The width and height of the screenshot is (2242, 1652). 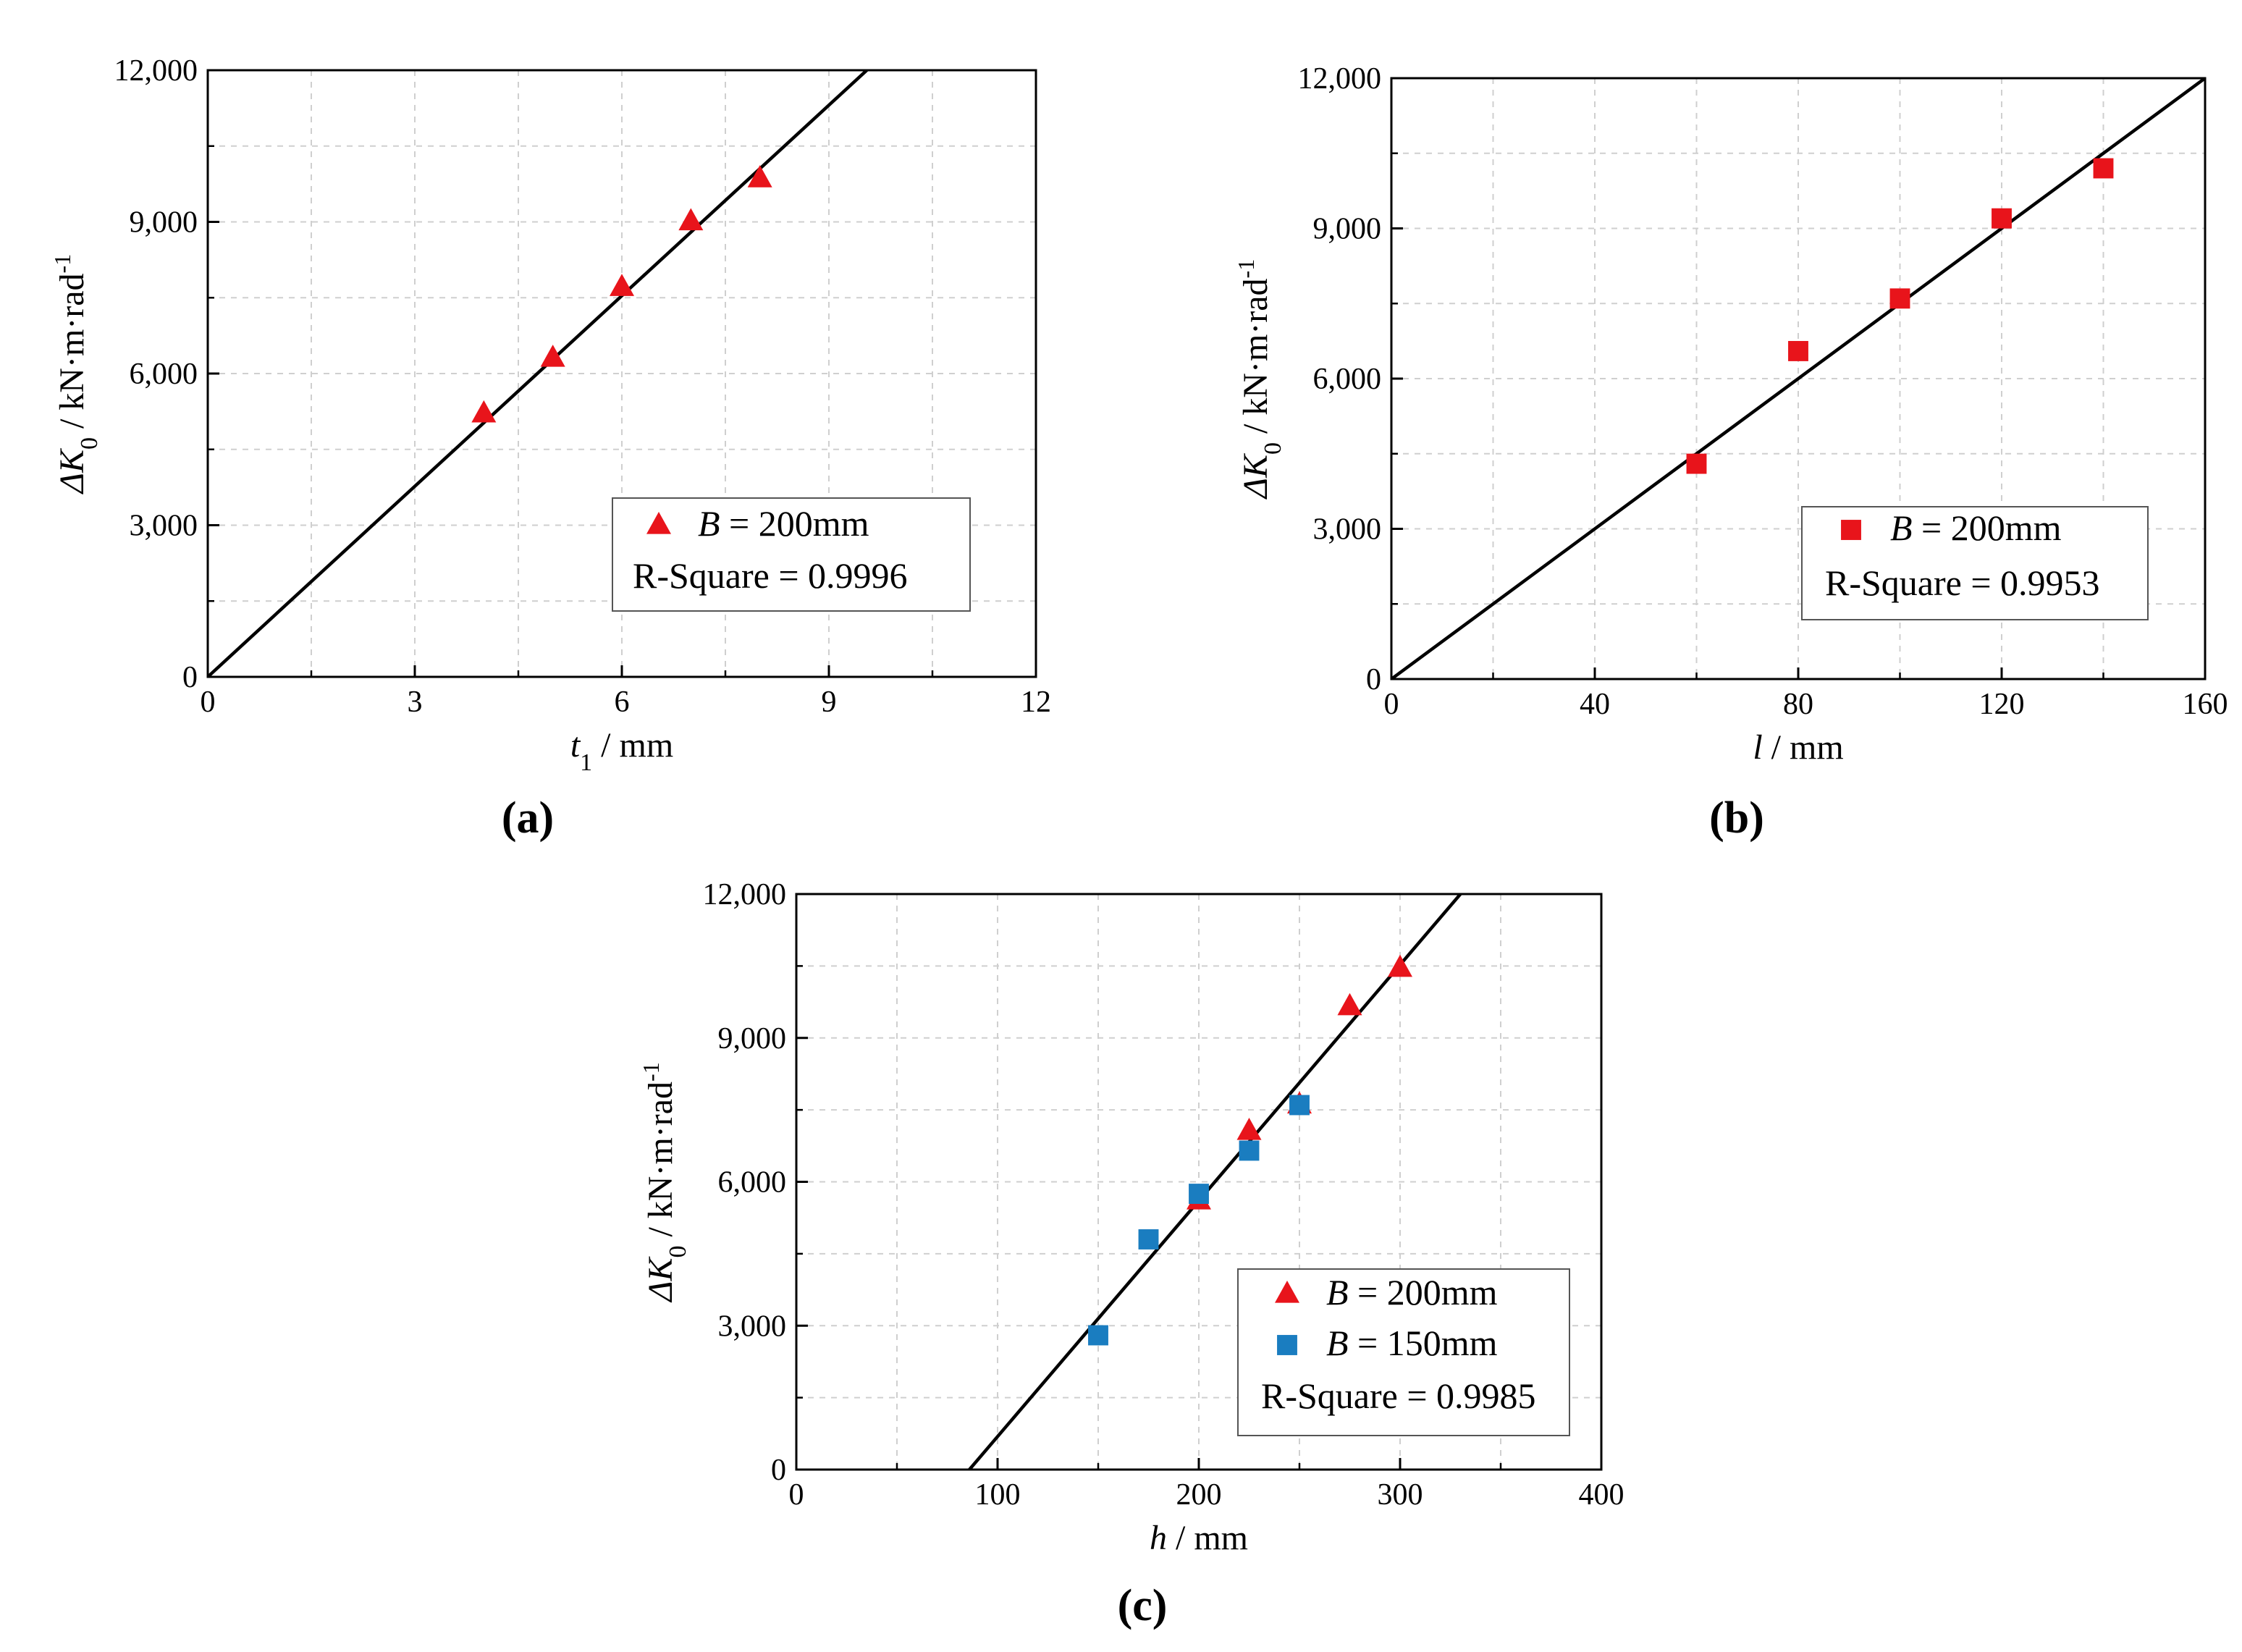 What do you see at coordinates (998, 1495) in the screenshot?
I see `x-tick-label: 100` at bounding box center [998, 1495].